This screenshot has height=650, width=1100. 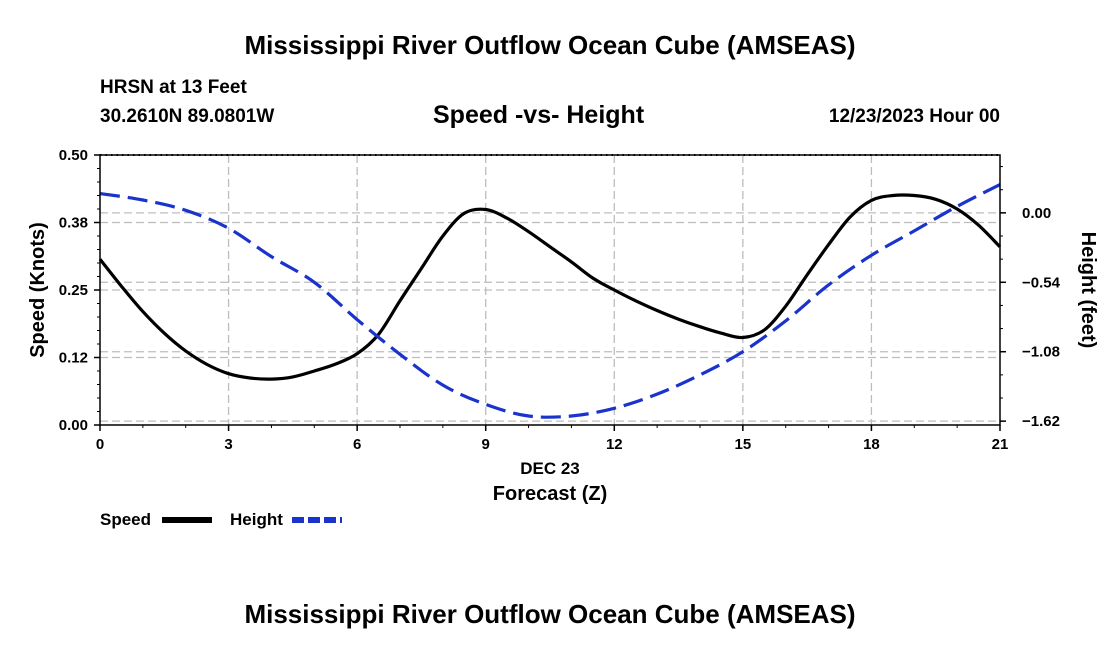 I want to click on y-tick-label: 0.25, so click(x=73, y=290).